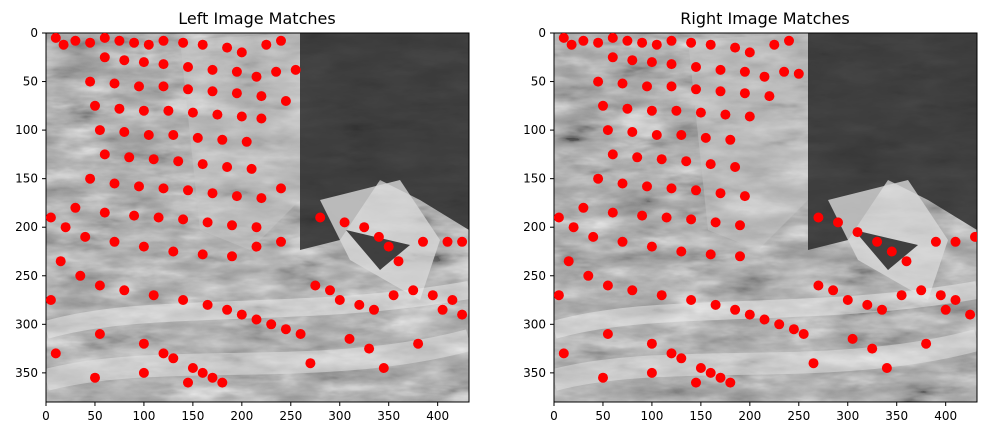  I want to click on x-tick-label: 100, so click(143, 416).